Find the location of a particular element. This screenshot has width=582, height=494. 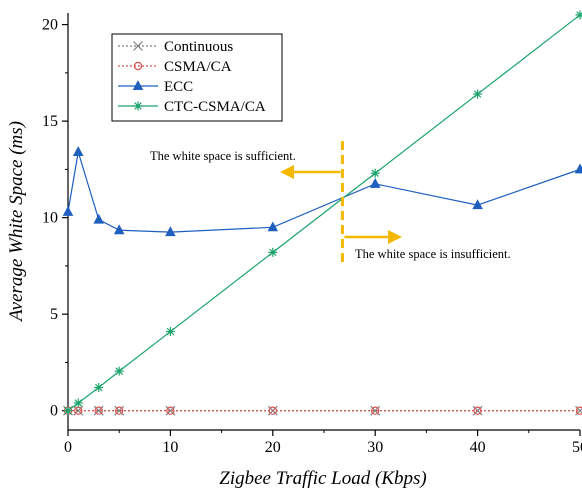

legend-item-csma-ca: CSMA/CA is located at coordinates (175, 67).